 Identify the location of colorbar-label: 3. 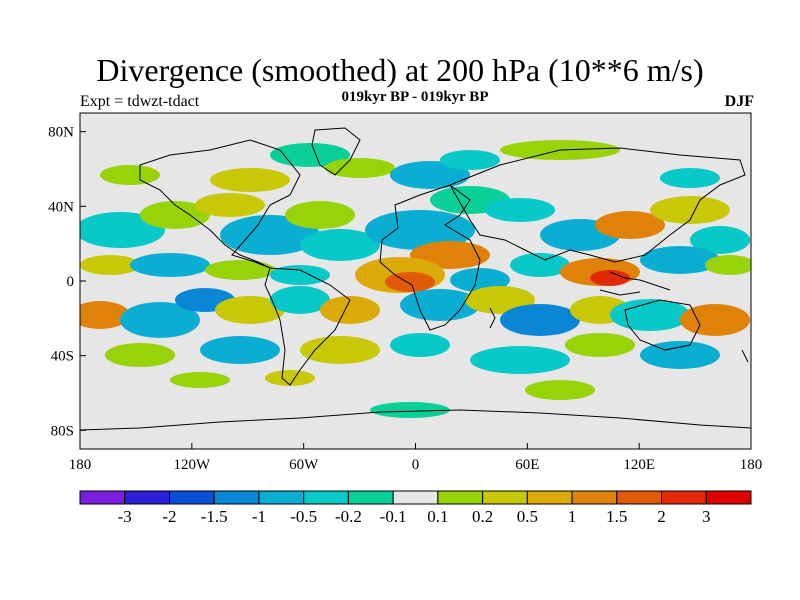
(706, 516).